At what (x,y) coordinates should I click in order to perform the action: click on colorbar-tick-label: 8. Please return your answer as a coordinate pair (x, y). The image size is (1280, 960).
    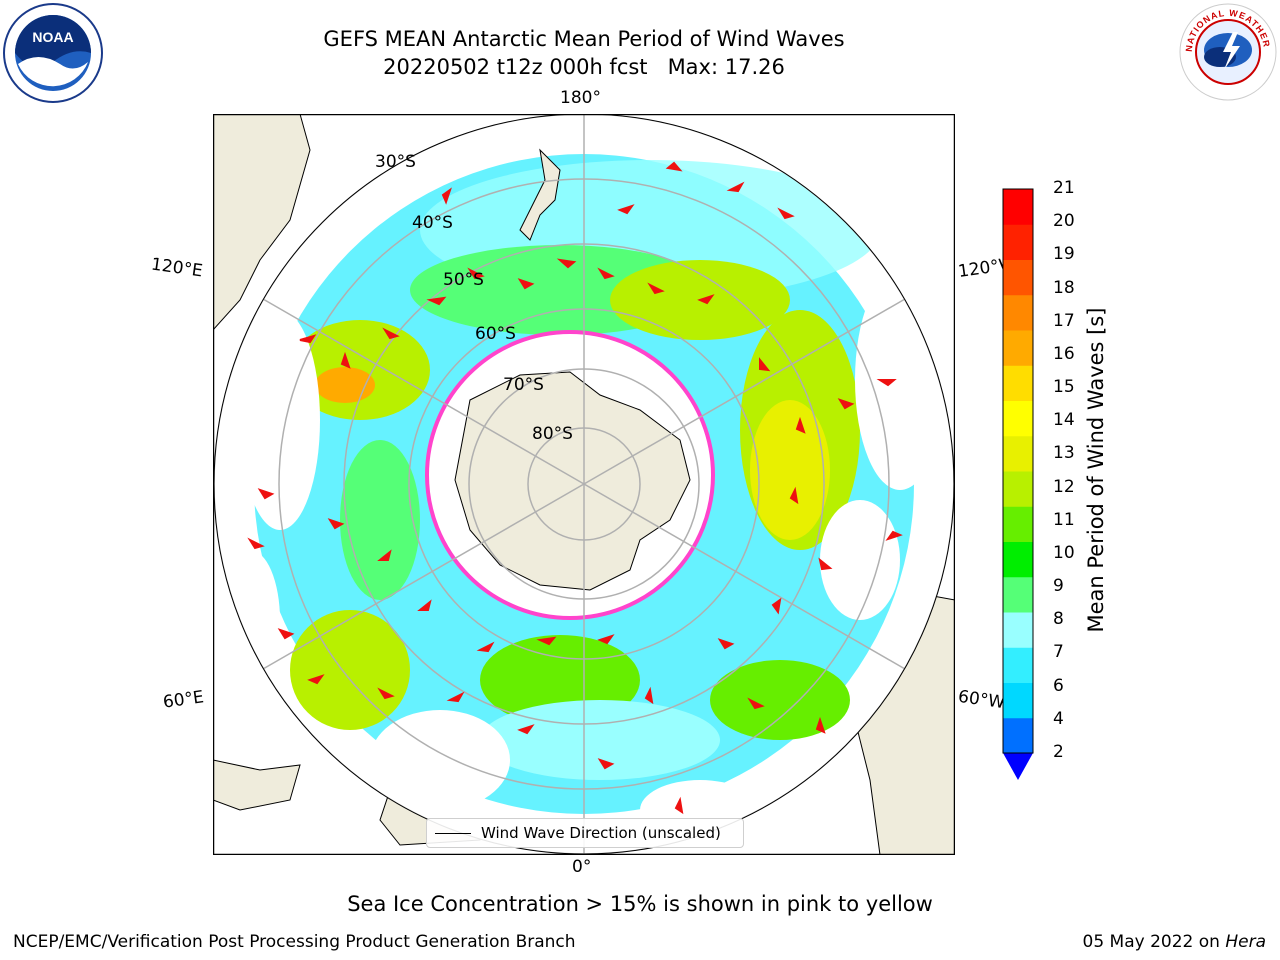
    Looking at the image, I should click on (1058, 619).